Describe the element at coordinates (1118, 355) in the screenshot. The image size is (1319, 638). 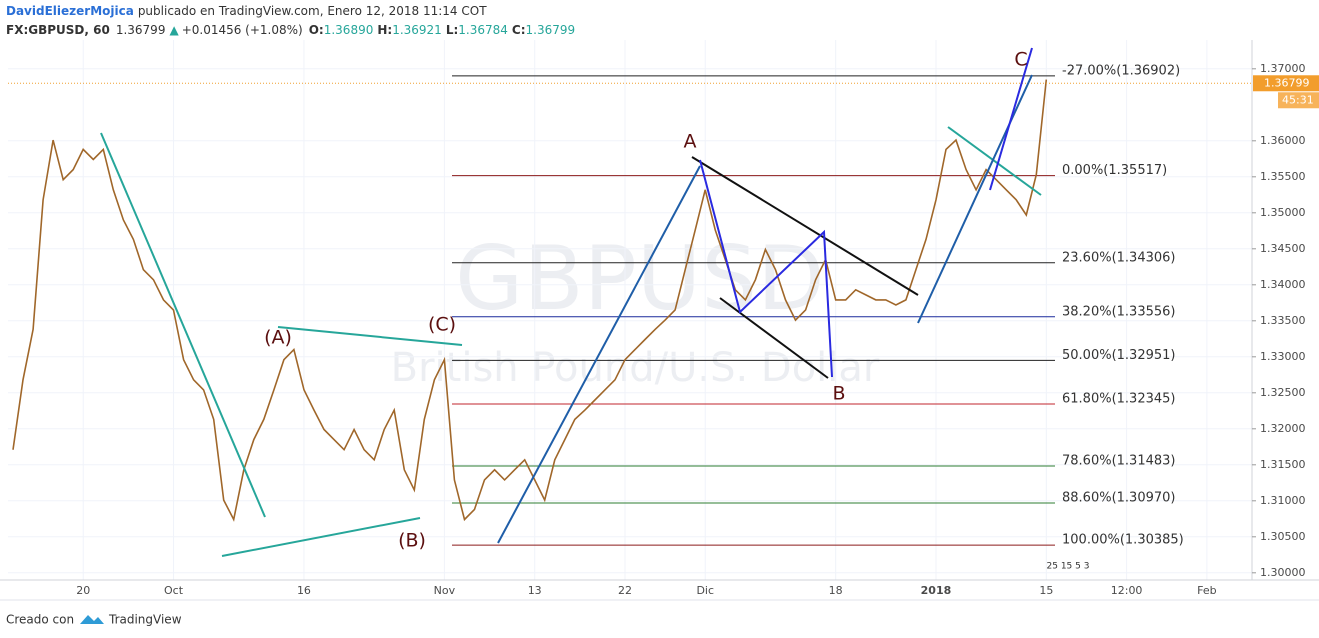
I see `fib-label: 50.00%(1.32951)` at that location.